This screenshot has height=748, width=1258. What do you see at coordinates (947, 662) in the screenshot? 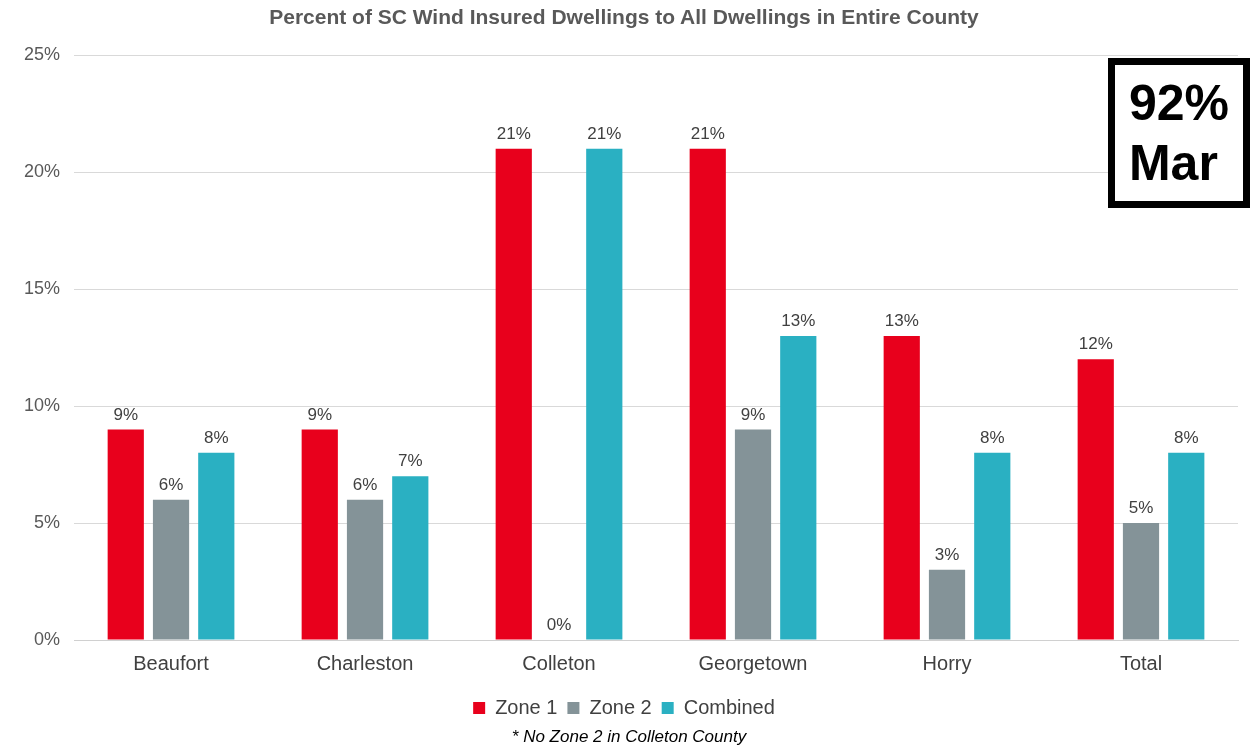
I see `x-tick-label: Horry` at bounding box center [947, 662].